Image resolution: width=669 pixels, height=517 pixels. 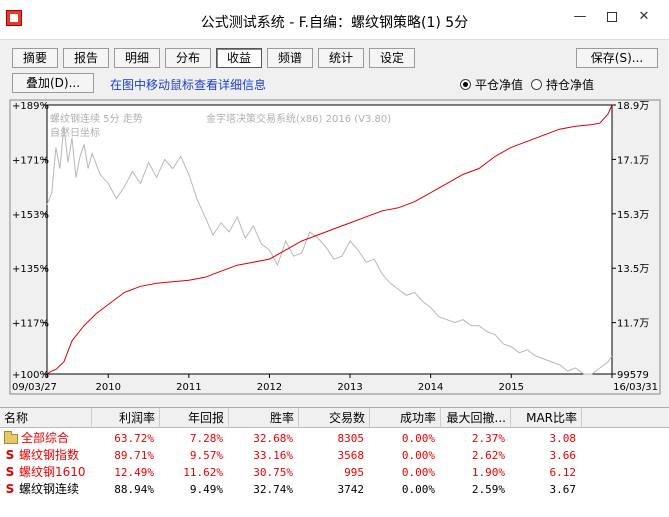 What do you see at coordinates (580, 16) in the screenshot?
I see `minimize-button: —` at bounding box center [580, 16].